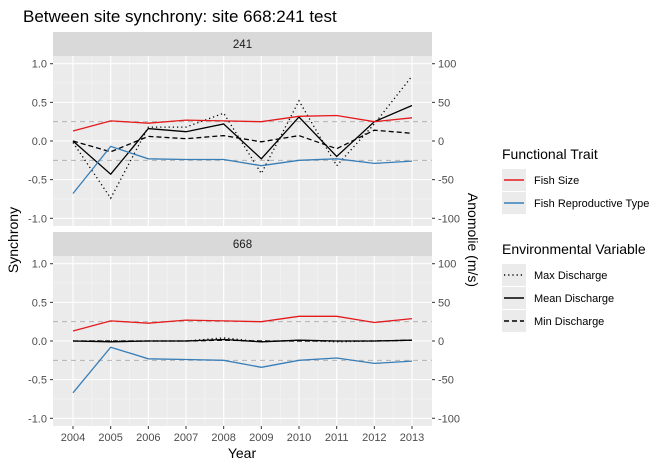 The height and width of the screenshot is (472, 671). What do you see at coordinates (299, 438) in the screenshot?
I see `x-tick-label: 2010` at bounding box center [299, 438].